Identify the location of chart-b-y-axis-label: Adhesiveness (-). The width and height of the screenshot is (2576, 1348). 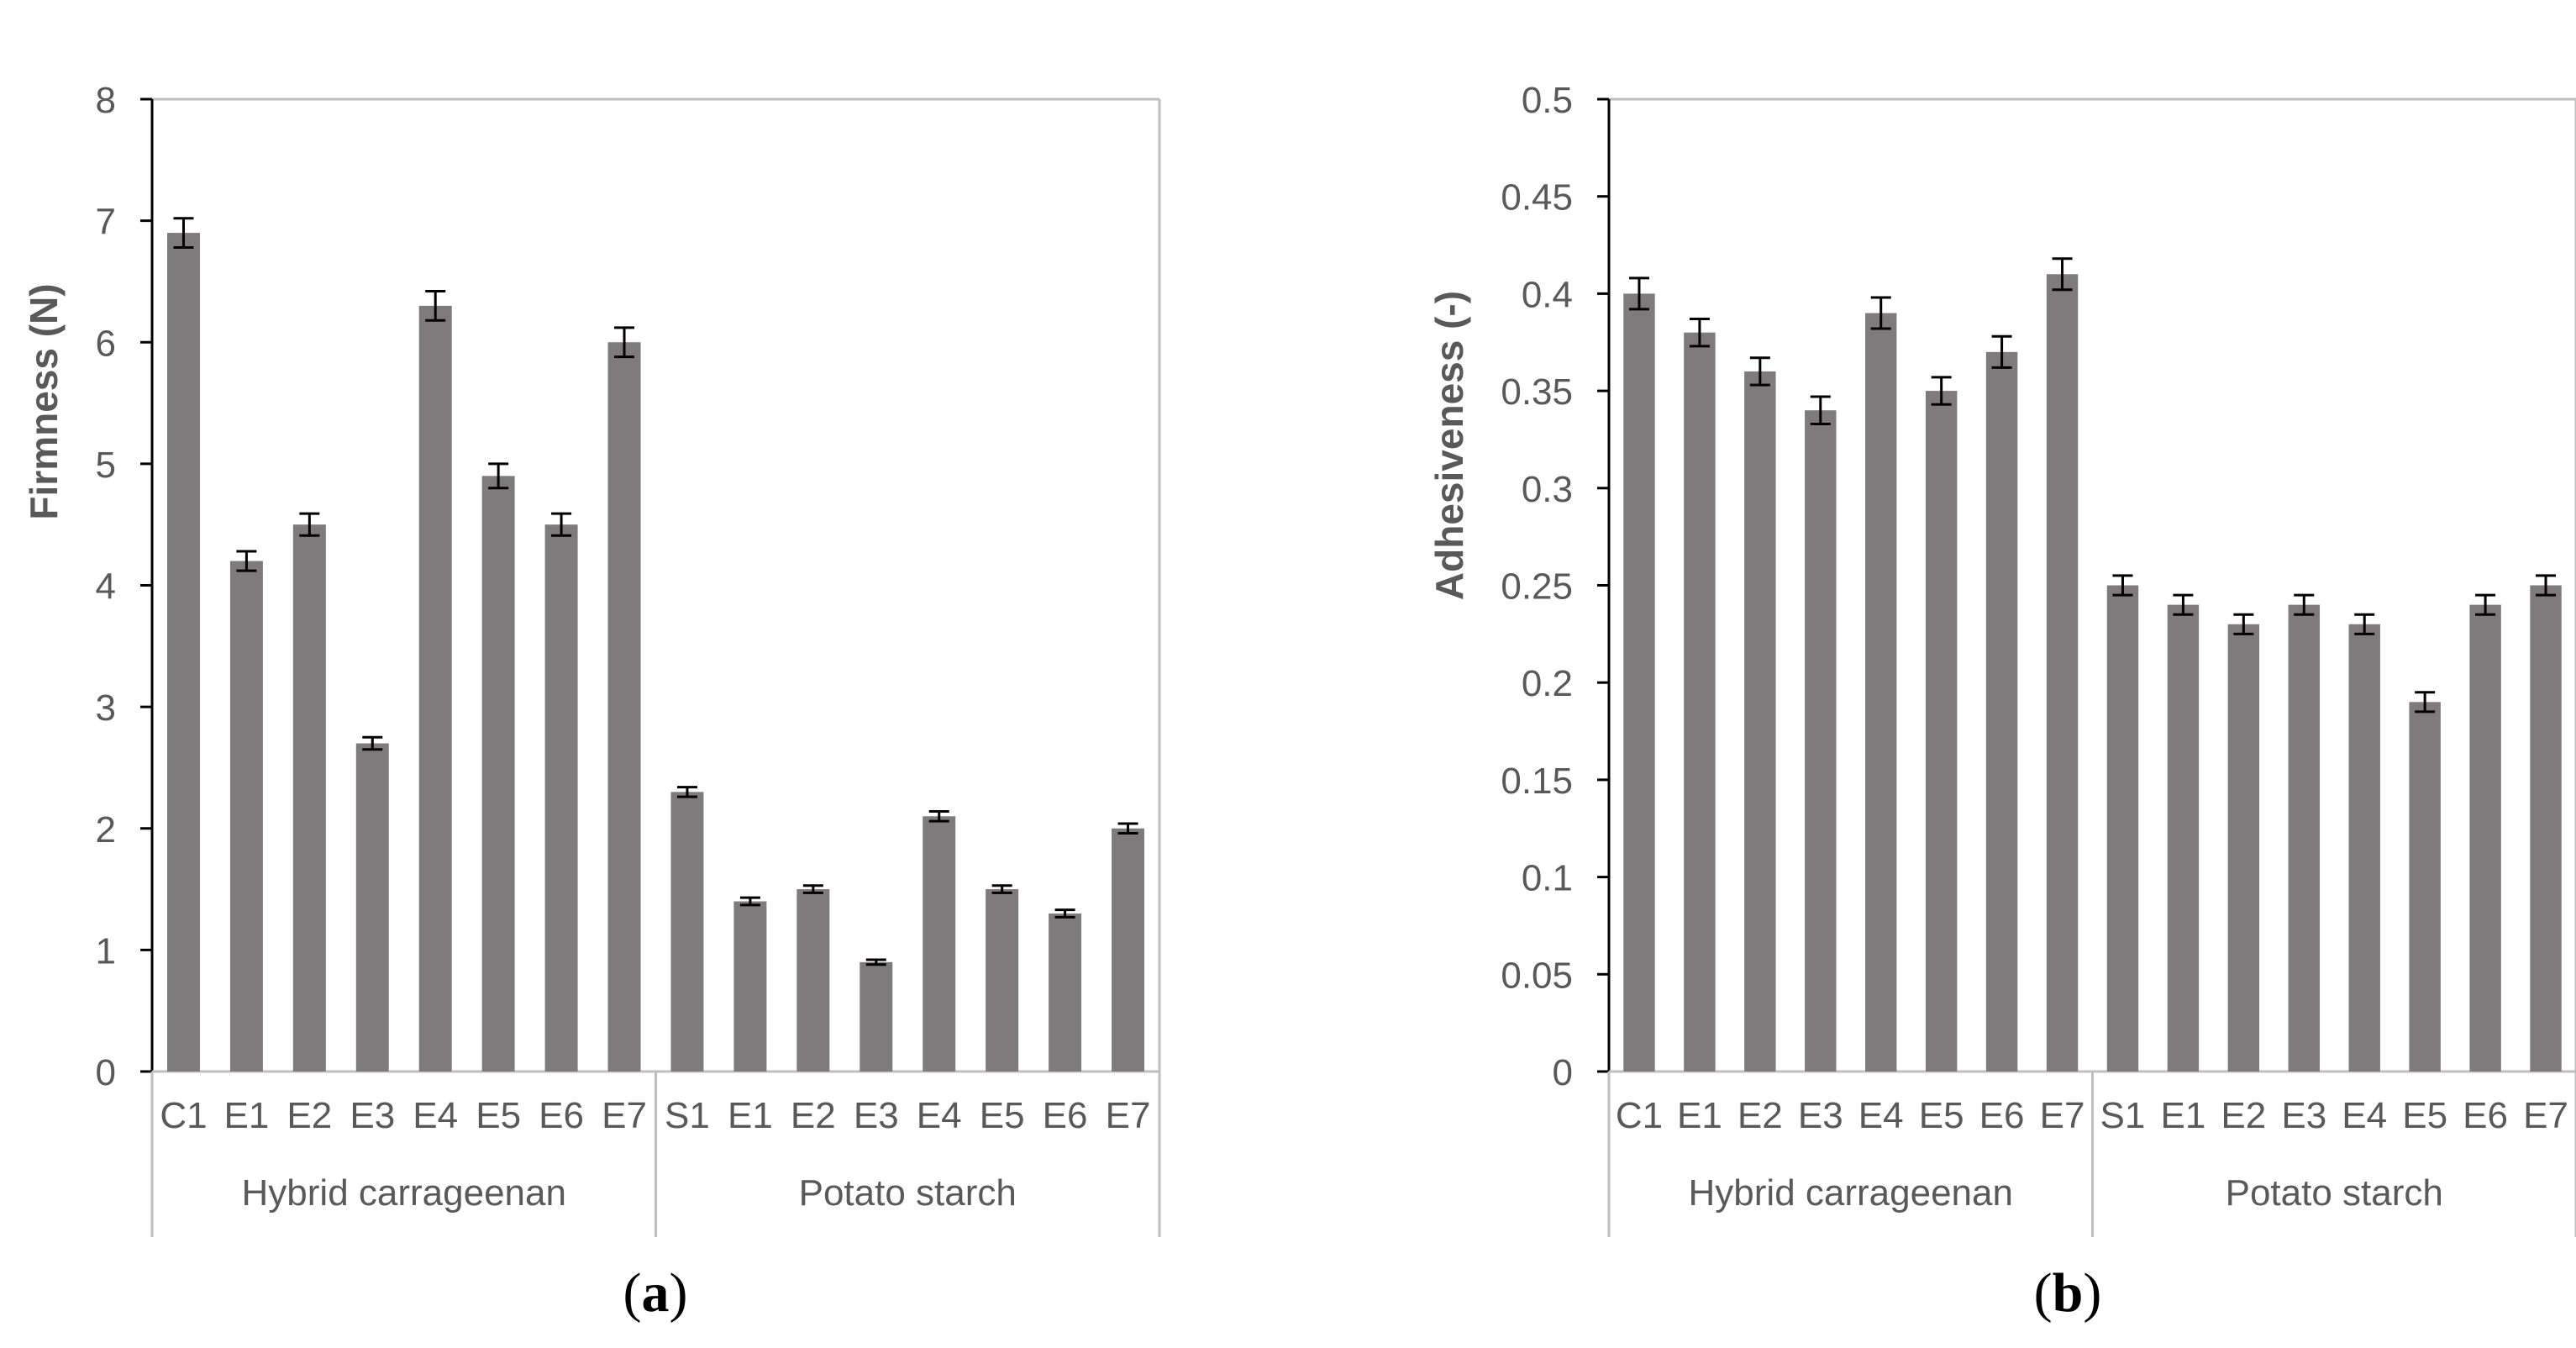
(1449, 445).